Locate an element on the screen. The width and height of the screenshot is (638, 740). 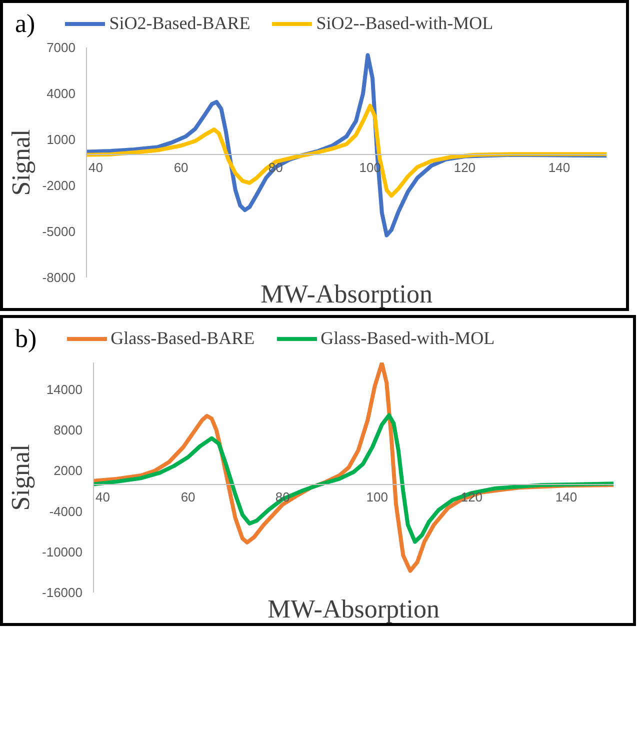
y-tick-label: 4000 is located at coordinates (61, 93).